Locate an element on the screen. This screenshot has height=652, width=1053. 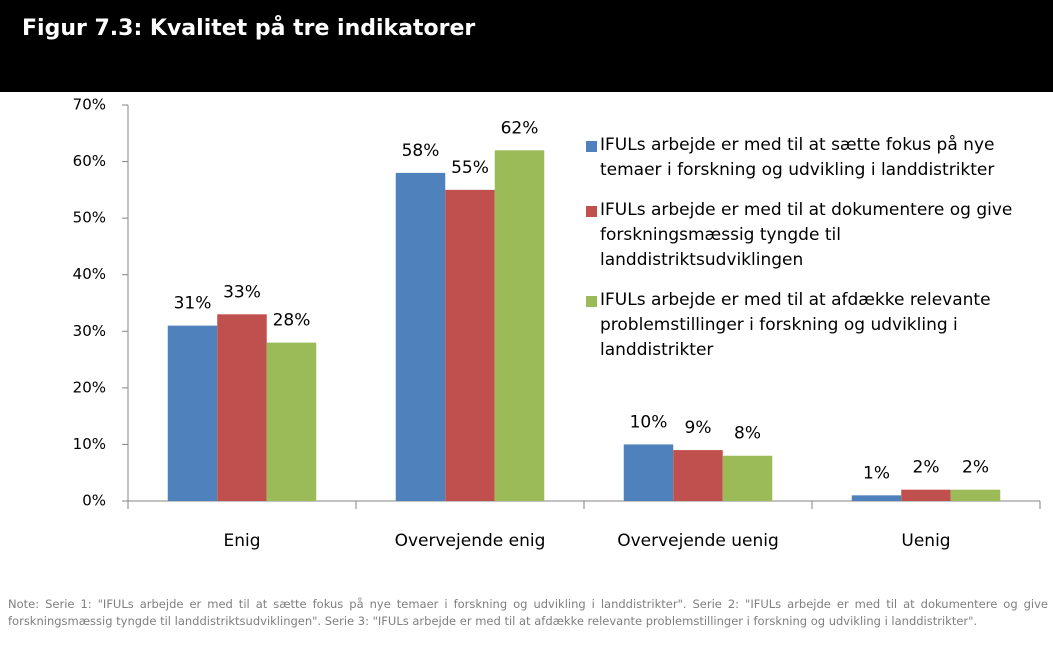
chart-title: Figur 7.3: Kvalitet på tre indikatorer is located at coordinates (249, 28).